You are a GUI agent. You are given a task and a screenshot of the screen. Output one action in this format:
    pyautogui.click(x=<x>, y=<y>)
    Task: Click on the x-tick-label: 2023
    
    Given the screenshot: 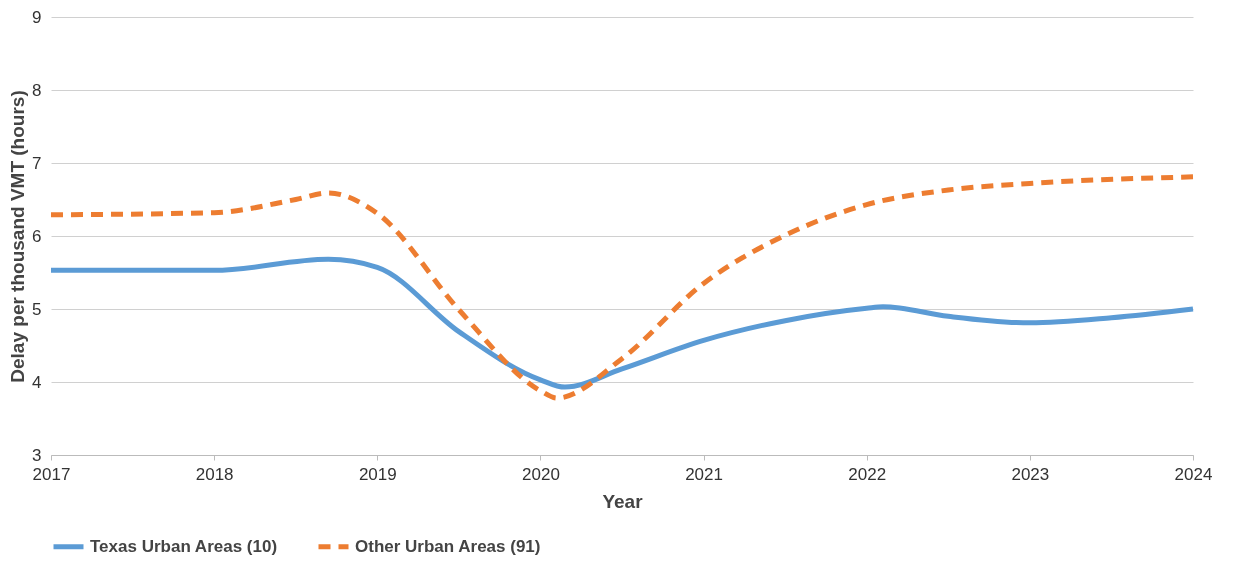 What is the action you would take?
    pyautogui.click(x=1030, y=474)
    